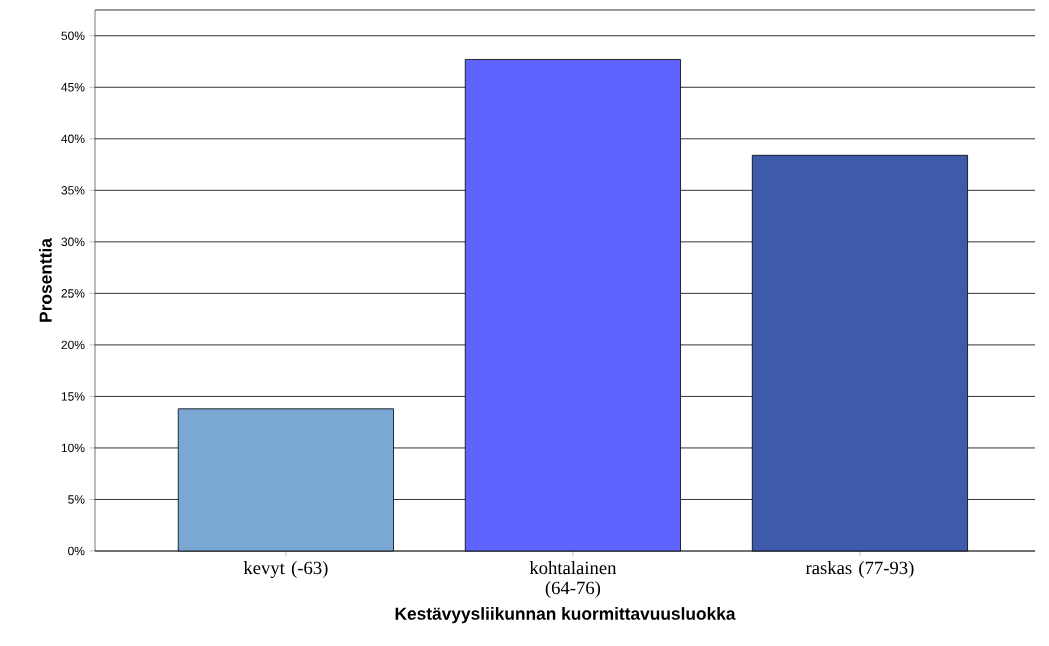  Describe the element at coordinates (859, 569) in the screenshot. I see `x-tick-label: raskas (77-93)` at that location.